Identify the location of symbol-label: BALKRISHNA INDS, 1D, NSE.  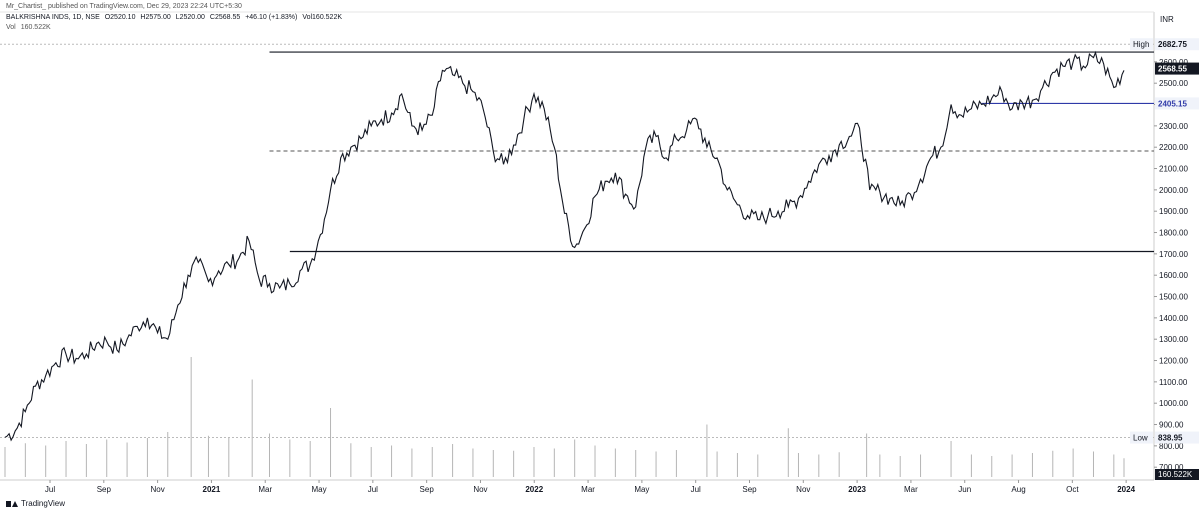
(53, 17).